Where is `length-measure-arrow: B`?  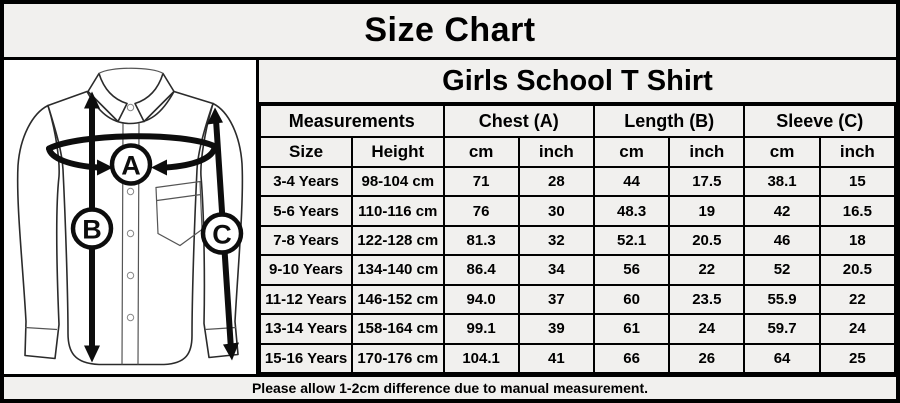 length-measure-arrow: B is located at coordinates (92, 227).